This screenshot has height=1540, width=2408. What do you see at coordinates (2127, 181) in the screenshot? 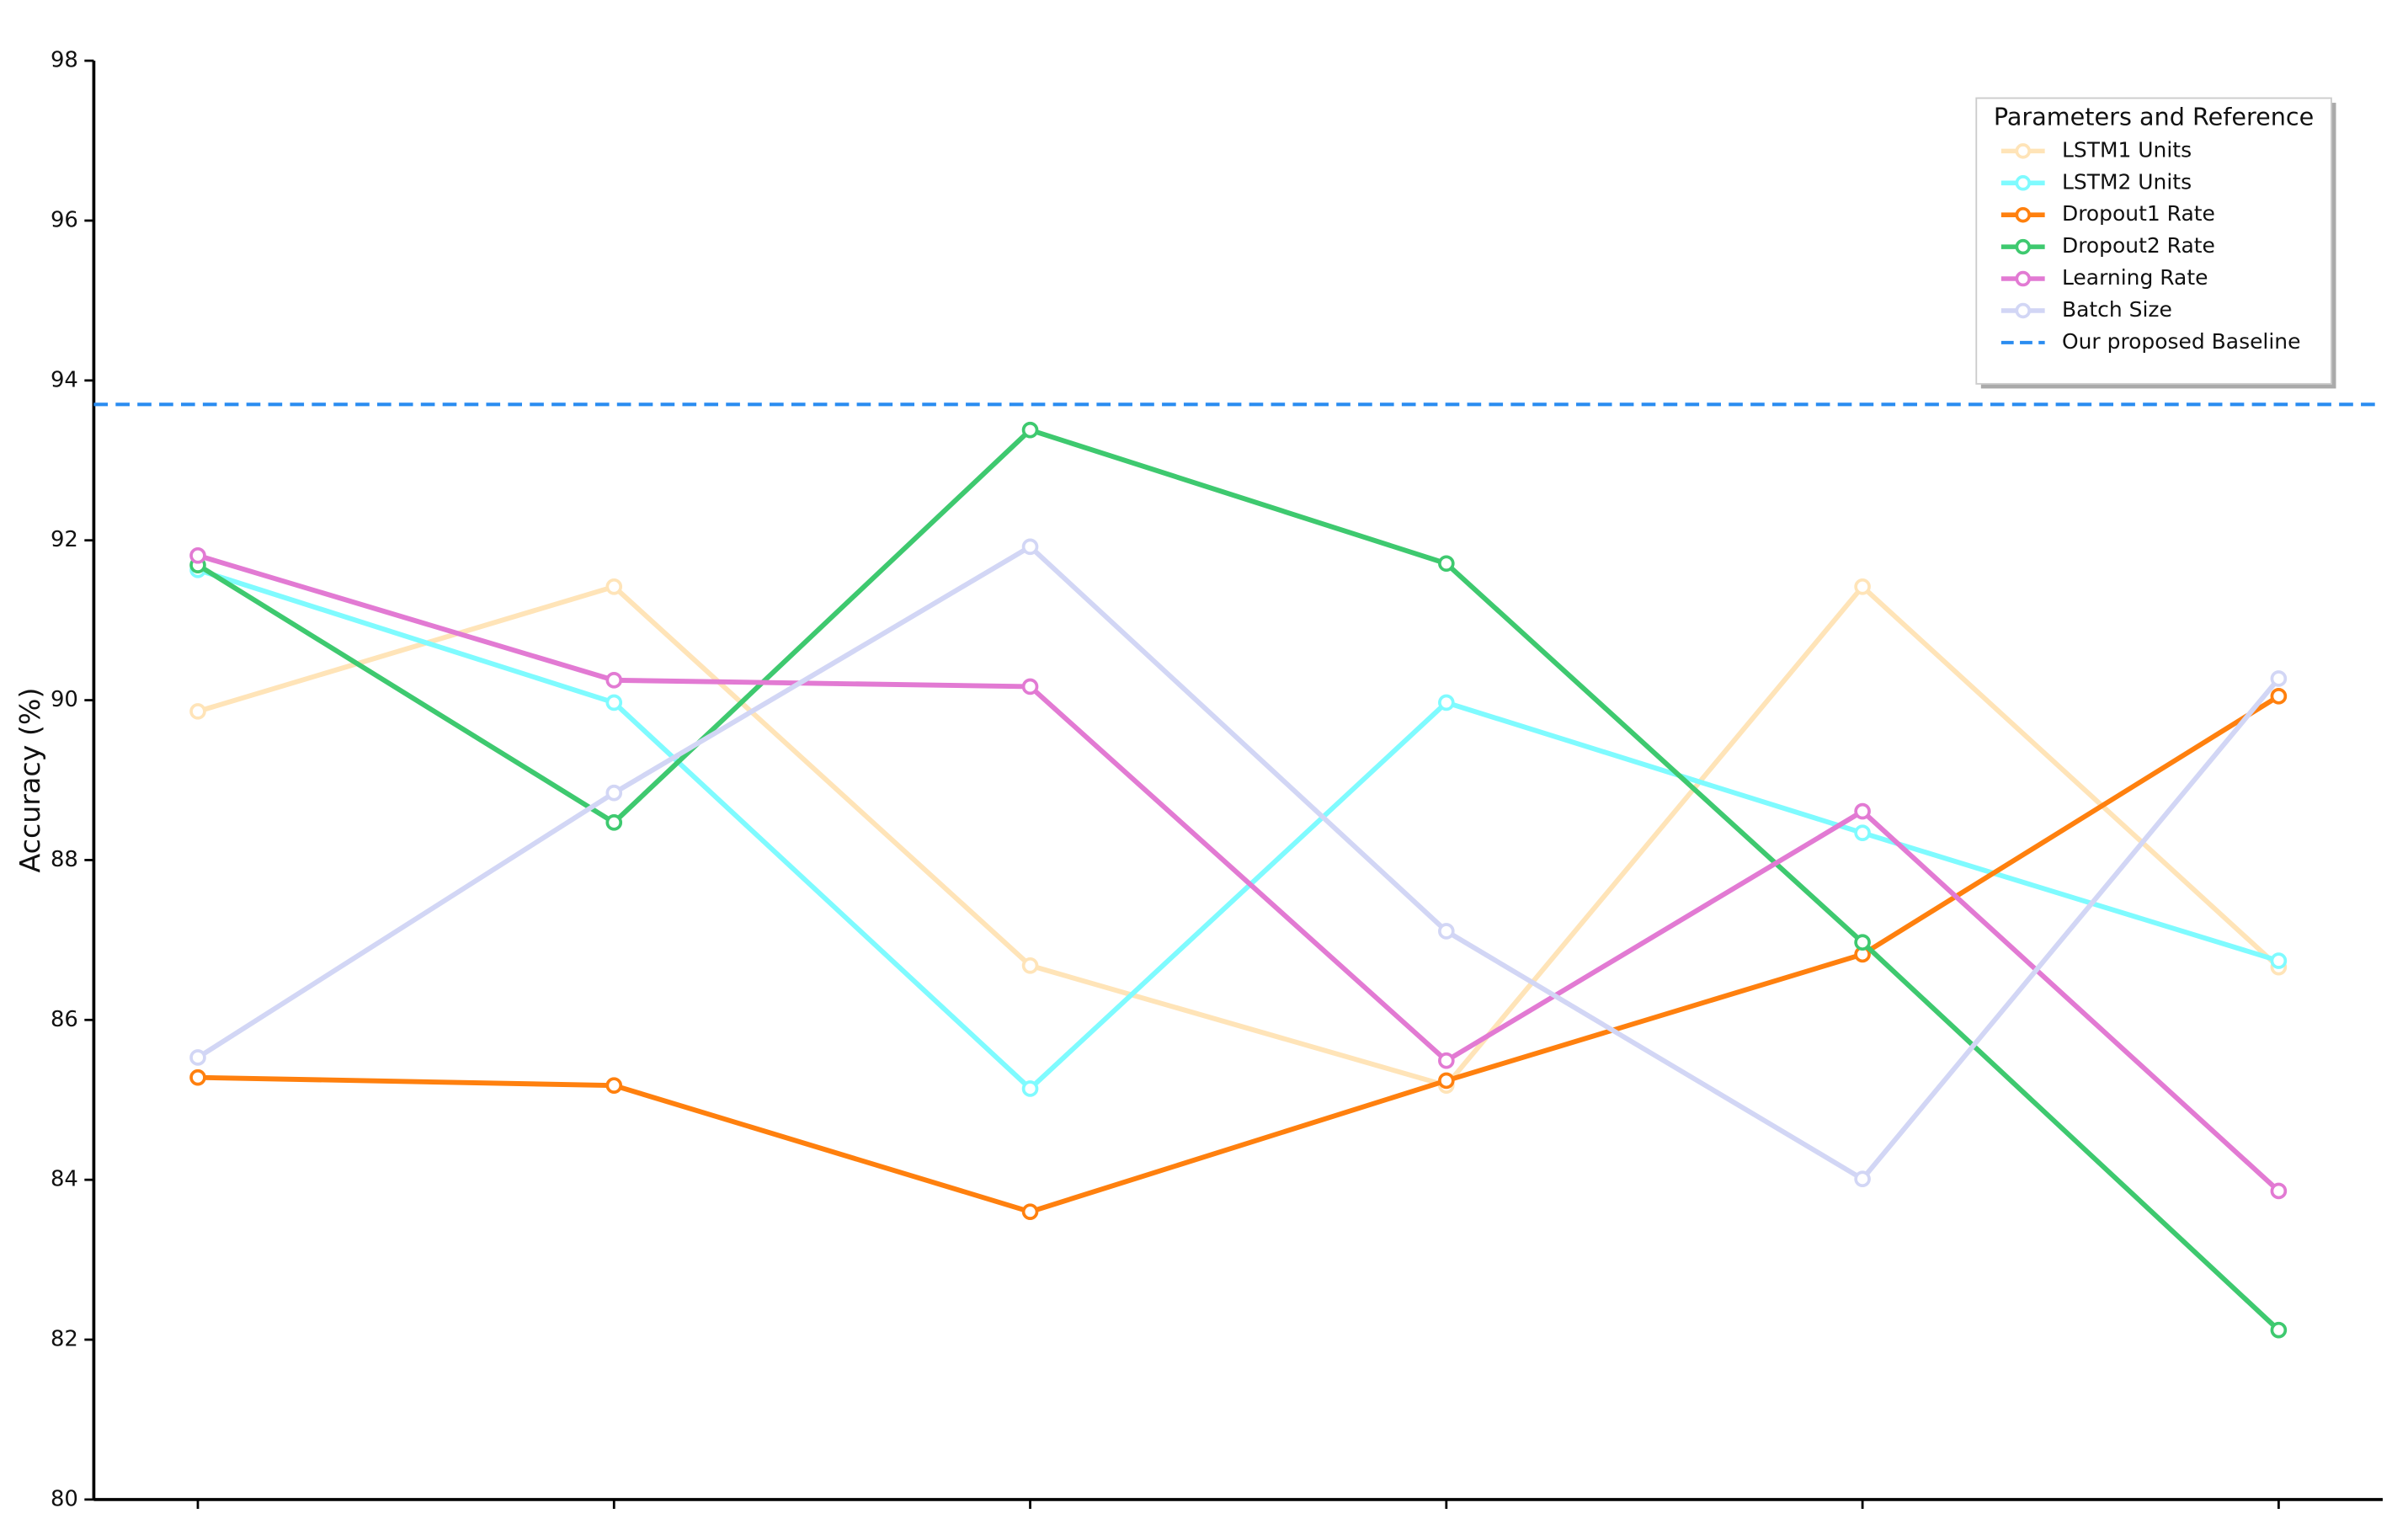
I see `legend-label: LSTM2 Units` at bounding box center [2127, 181].